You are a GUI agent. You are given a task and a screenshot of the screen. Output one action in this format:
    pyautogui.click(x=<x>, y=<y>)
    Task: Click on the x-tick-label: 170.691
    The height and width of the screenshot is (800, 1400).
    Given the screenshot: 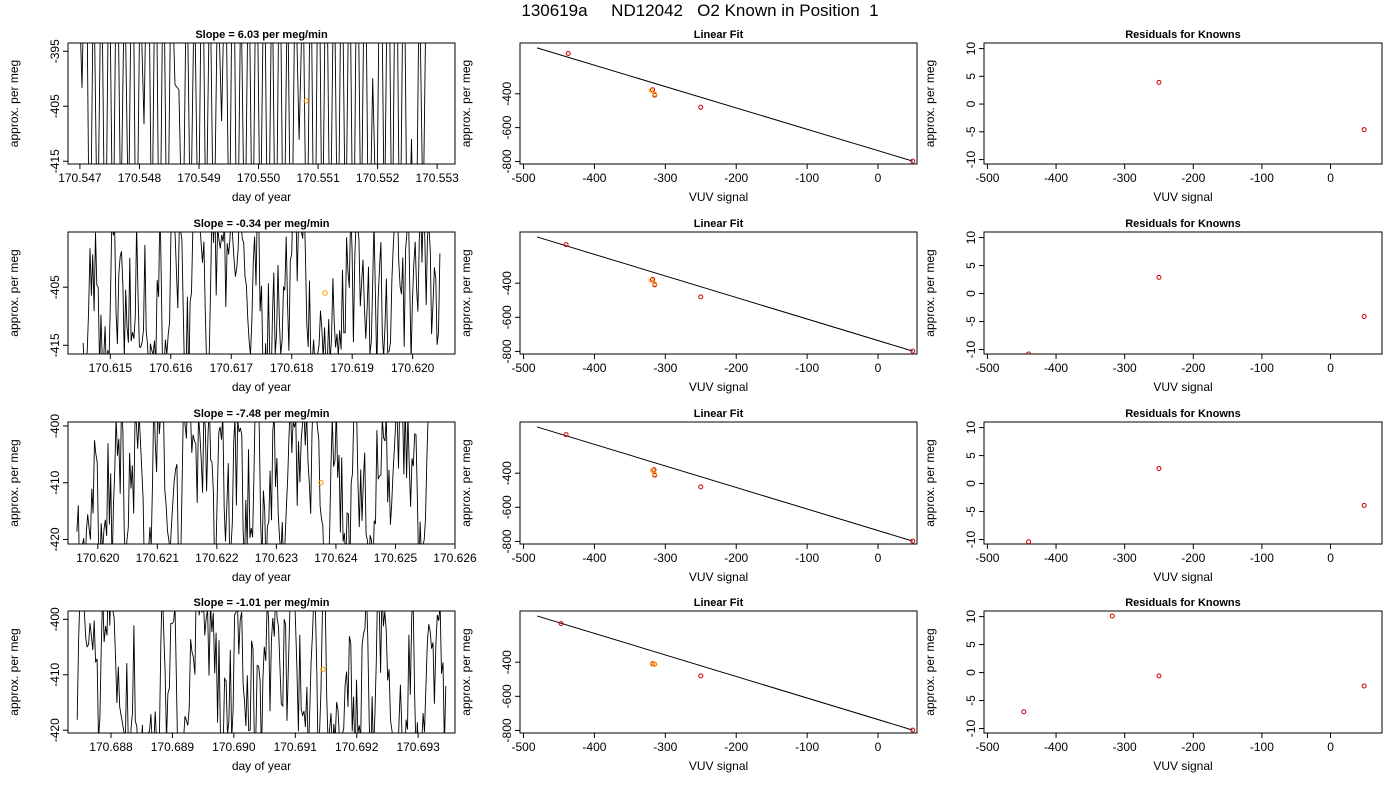 What is the action you would take?
    pyautogui.click(x=296, y=747)
    